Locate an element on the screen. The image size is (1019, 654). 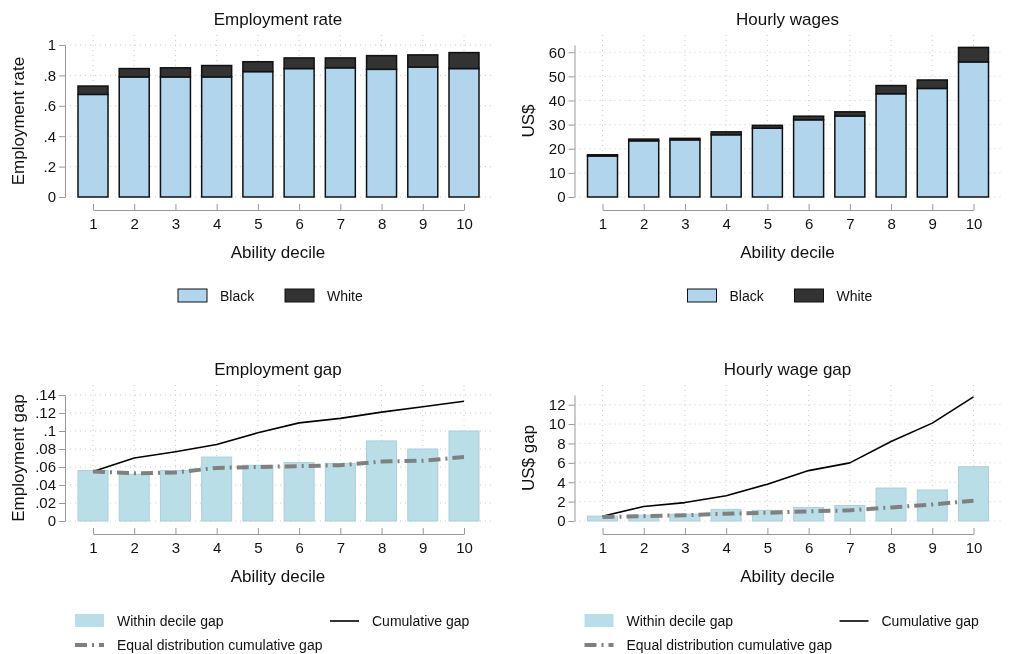
y-tick-label: 50 is located at coordinates (557, 76).